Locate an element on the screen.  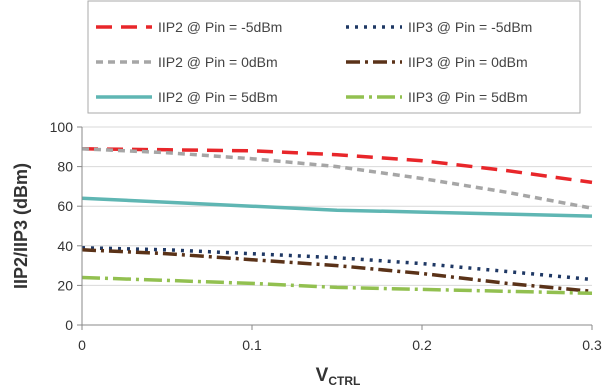
series-line-iip3-pin-0dbm is located at coordinates (337, 271).